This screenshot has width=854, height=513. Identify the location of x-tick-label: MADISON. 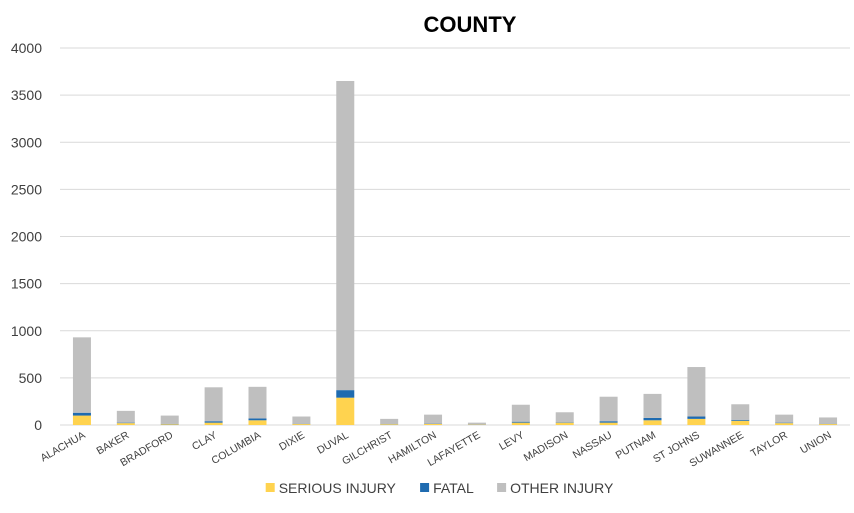
(546, 446).